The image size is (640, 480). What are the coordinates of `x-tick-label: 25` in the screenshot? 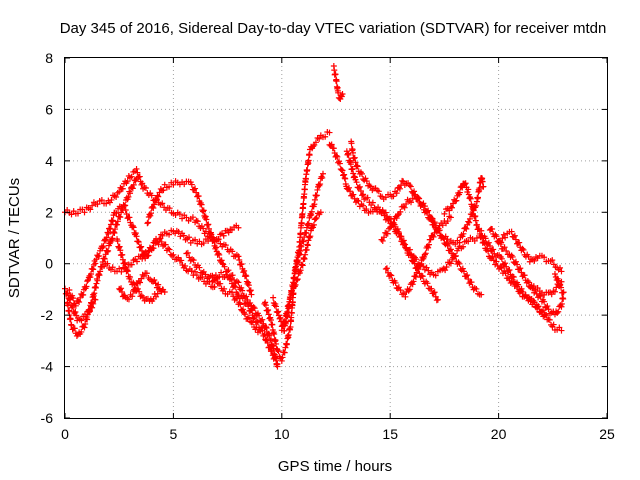 It's located at (607, 434).